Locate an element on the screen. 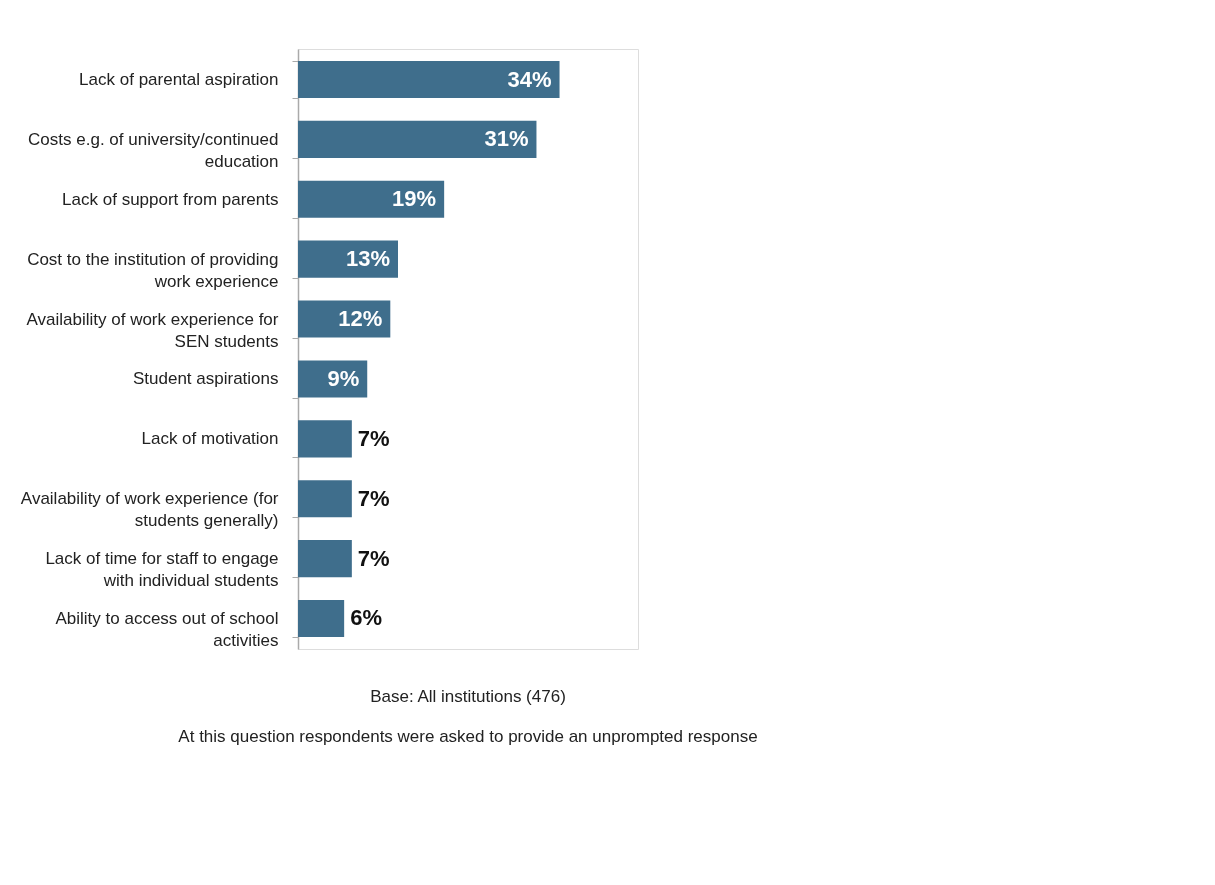  y-tick-label: Cost to the institution of providing work experience is located at coordinates (153, 270).